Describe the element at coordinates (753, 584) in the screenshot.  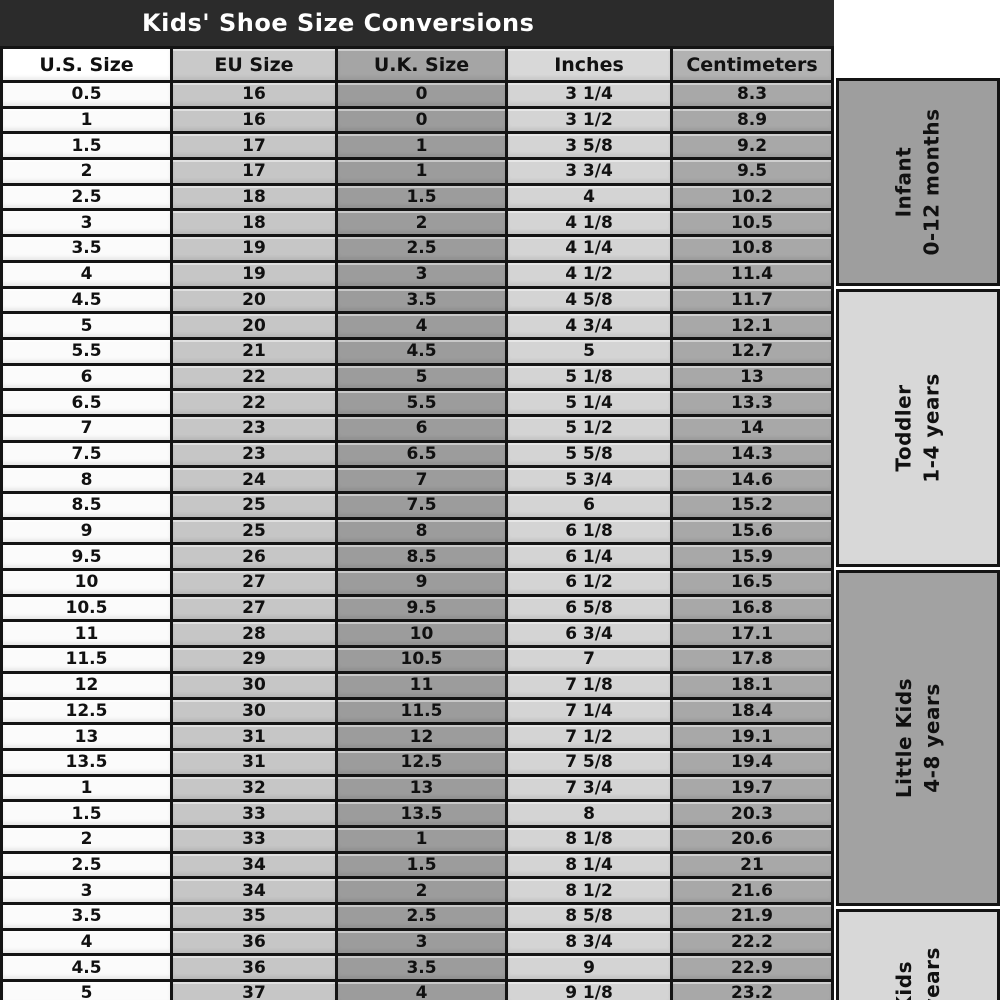
I see `cell-centimeters: 16.5` at that location.